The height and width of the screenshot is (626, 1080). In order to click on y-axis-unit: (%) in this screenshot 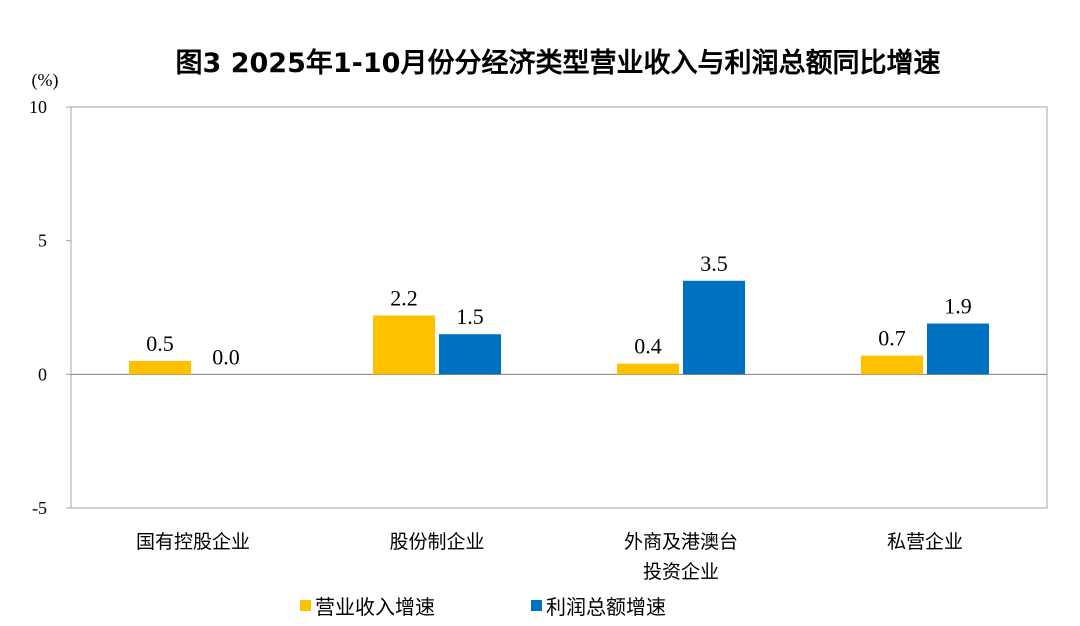, I will do `click(45, 80)`.